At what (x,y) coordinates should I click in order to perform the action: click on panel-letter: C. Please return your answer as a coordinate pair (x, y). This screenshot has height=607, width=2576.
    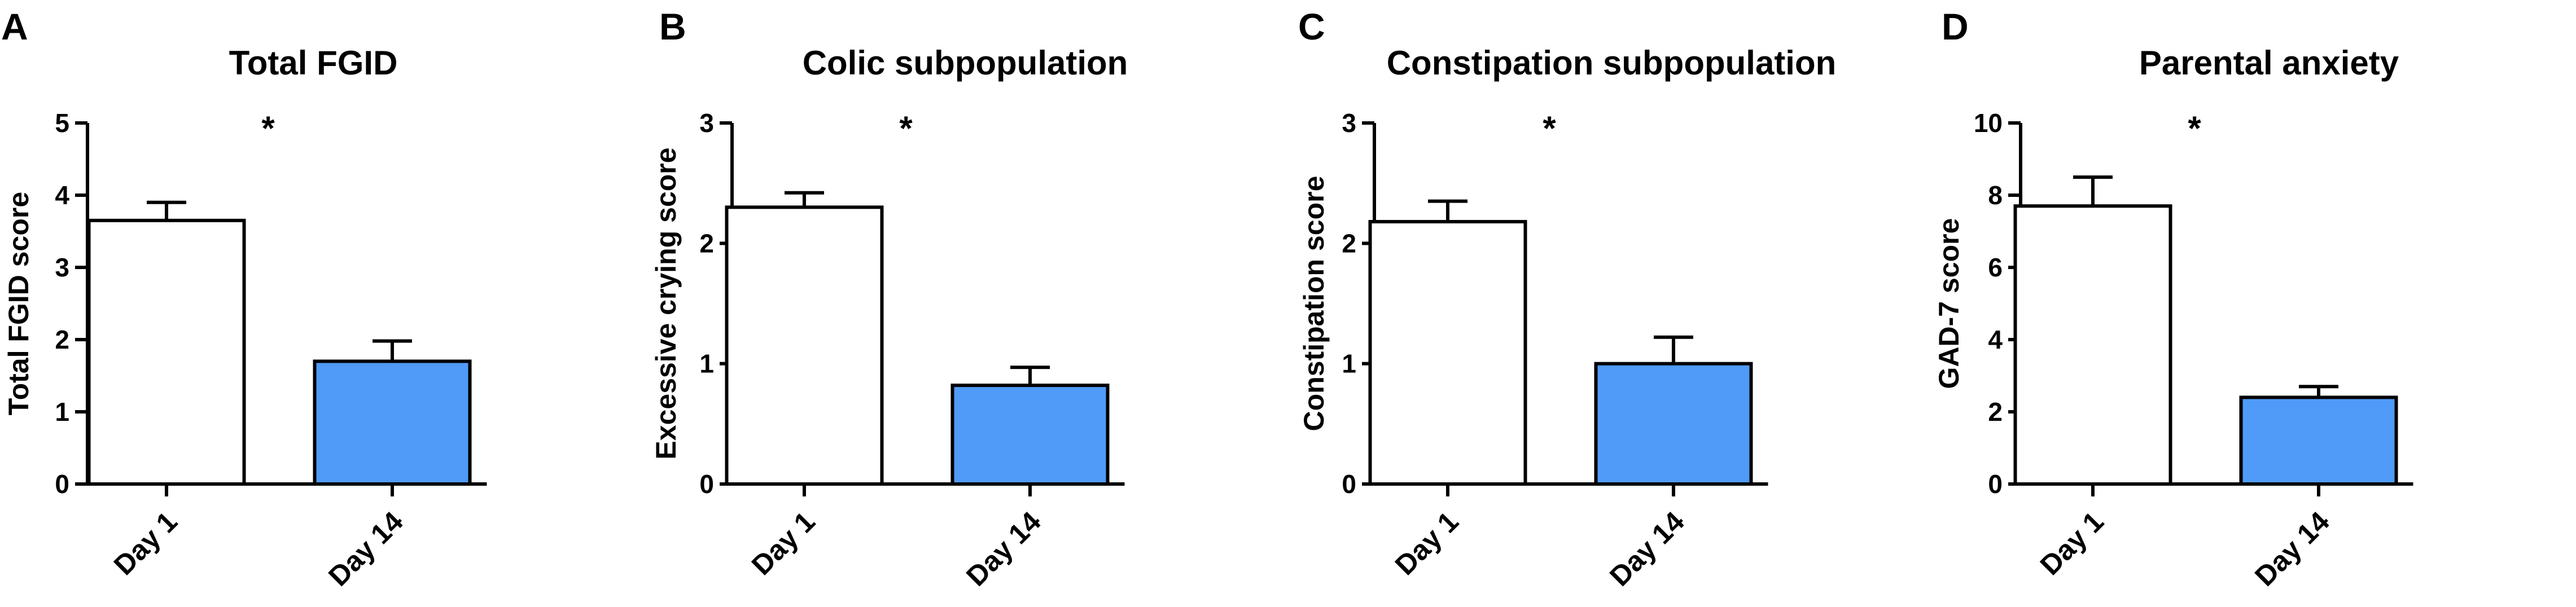
    Looking at the image, I should click on (1311, 26).